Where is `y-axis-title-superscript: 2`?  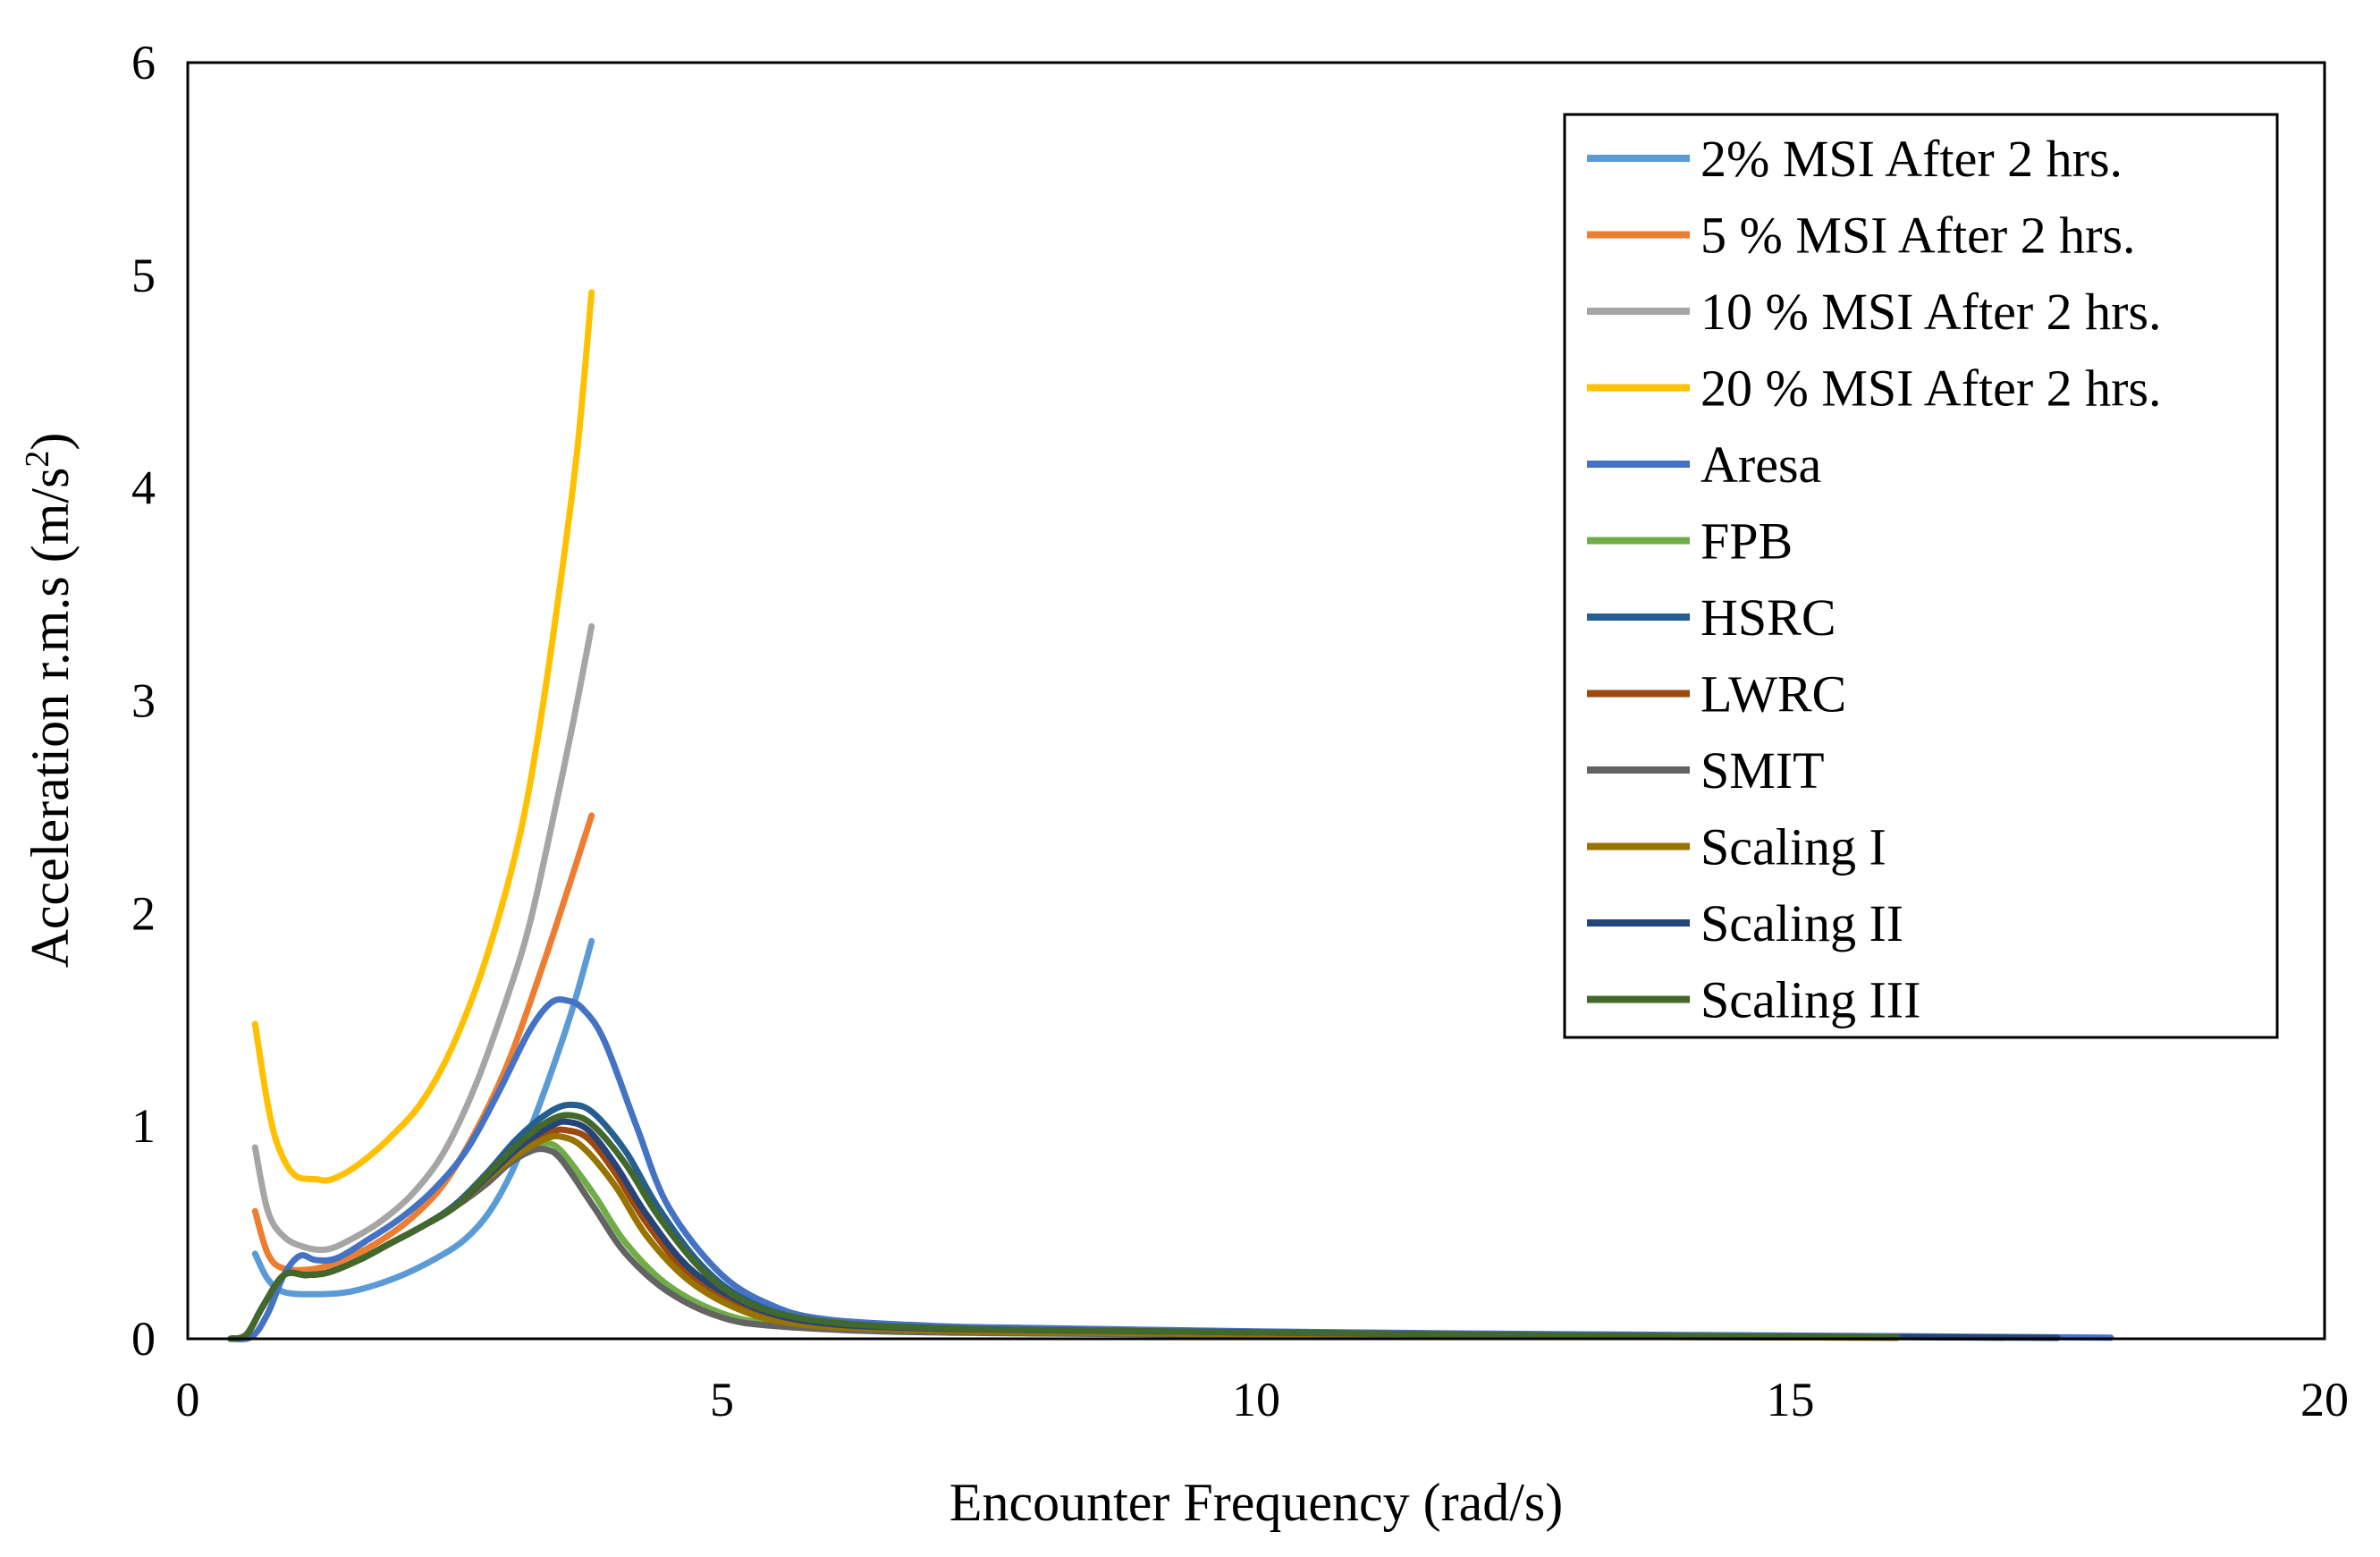
y-axis-title-superscript: 2 is located at coordinates (37, 460).